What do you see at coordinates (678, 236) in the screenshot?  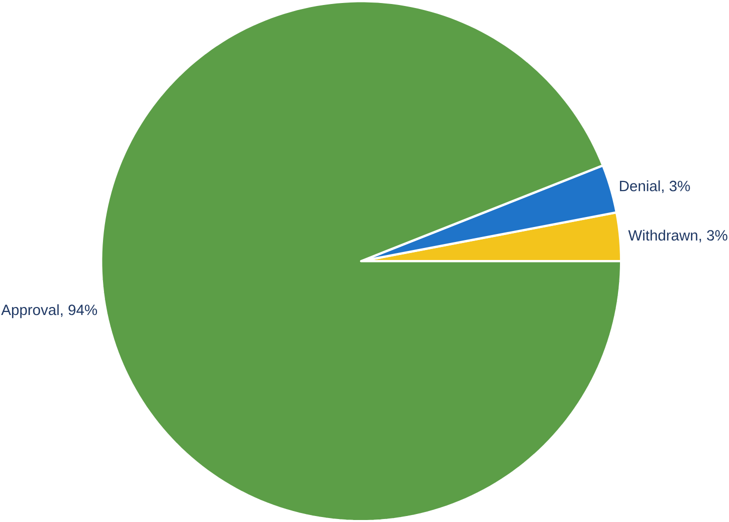 I see `slice-label: Withdrawn, 3%` at bounding box center [678, 236].